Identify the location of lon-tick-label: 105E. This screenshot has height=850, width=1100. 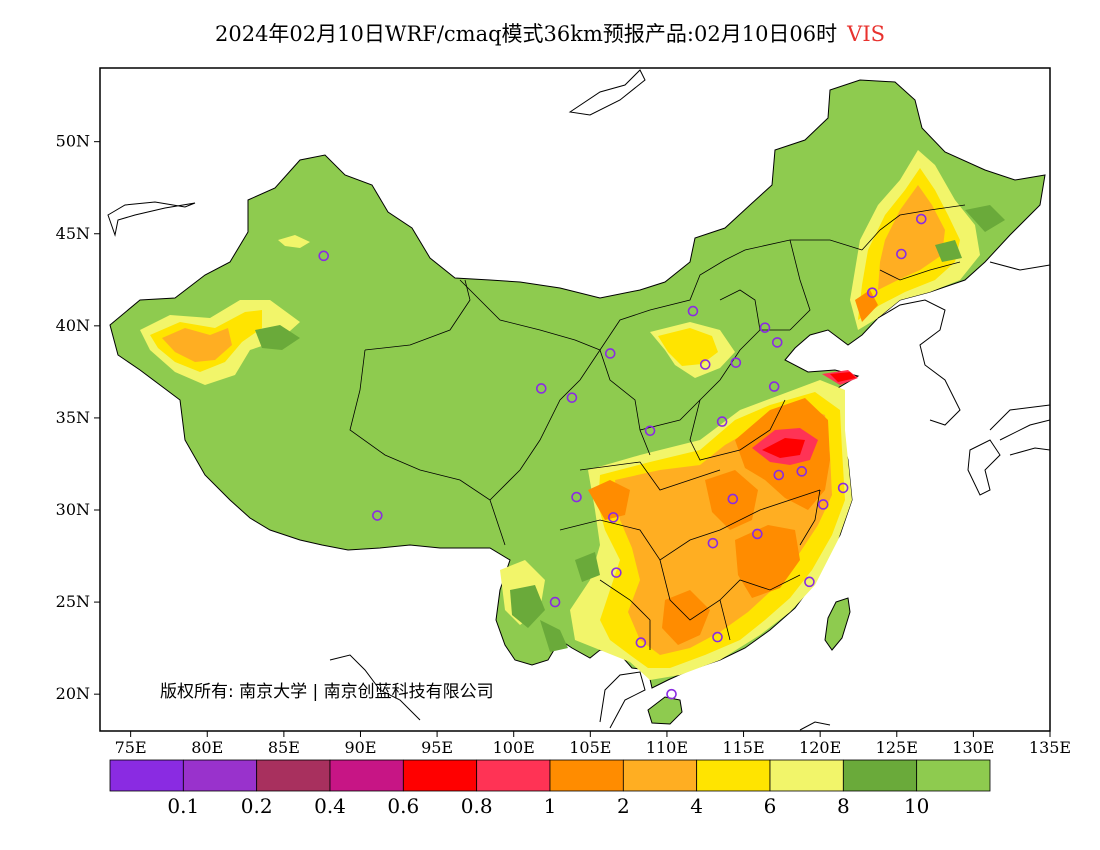
(590, 747).